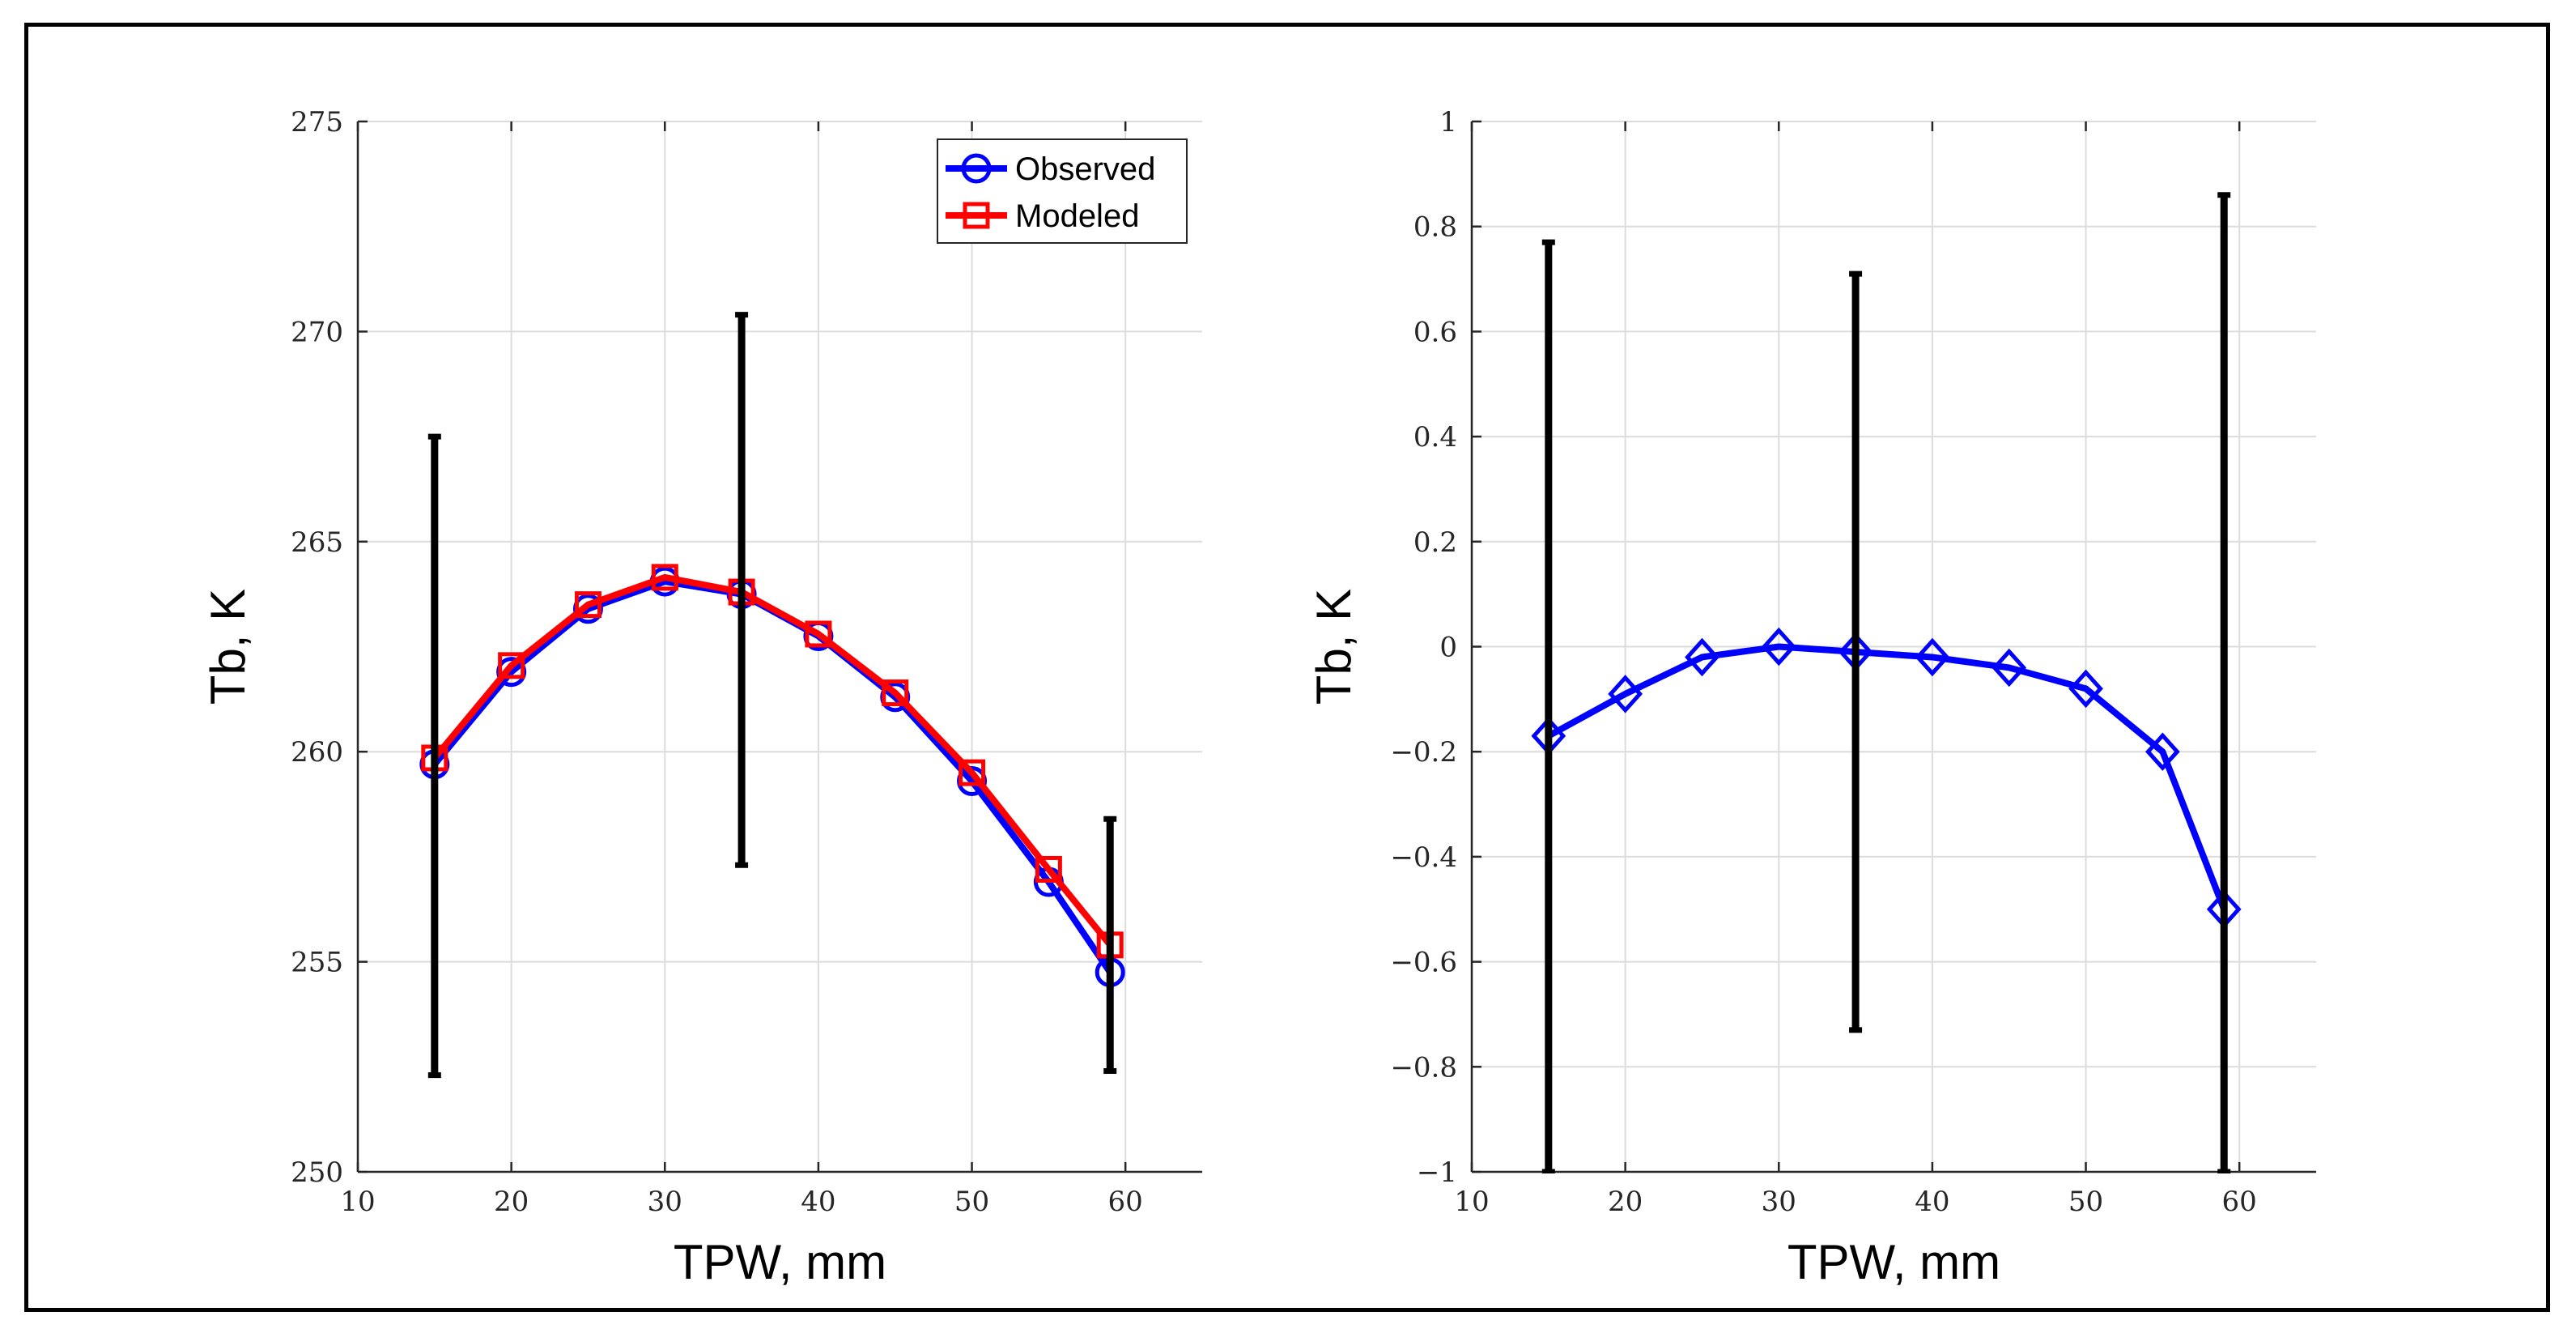  What do you see at coordinates (1435, 332) in the screenshot?
I see `y-tick-label: 0.6` at bounding box center [1435, 332].